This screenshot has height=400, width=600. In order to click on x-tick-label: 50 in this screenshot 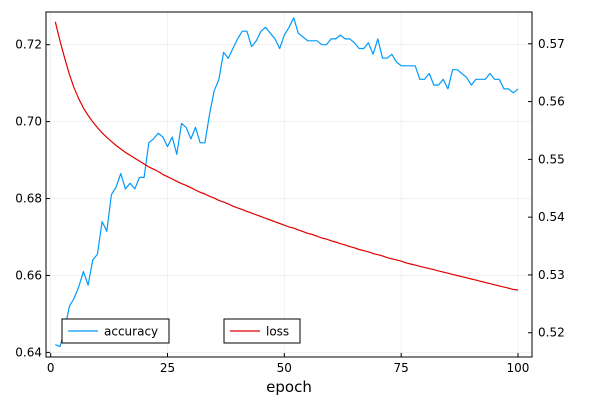, I will do `click(284, 368)`.